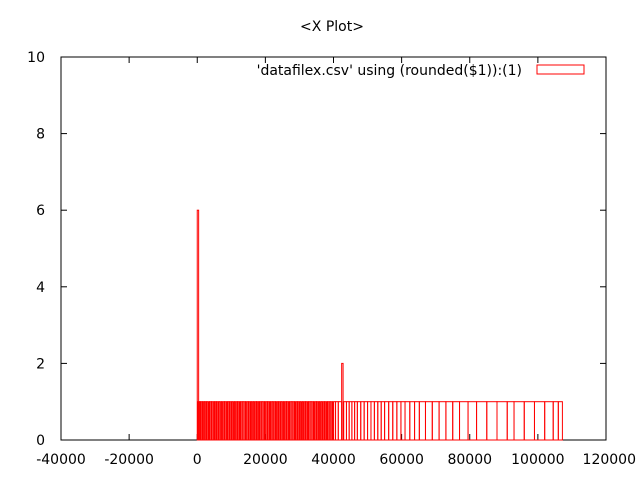 This screenshot has height=480, width=640. Describe the element at coordinates (560, 69) in the screenshot. I see `legend-swatch` at that location.